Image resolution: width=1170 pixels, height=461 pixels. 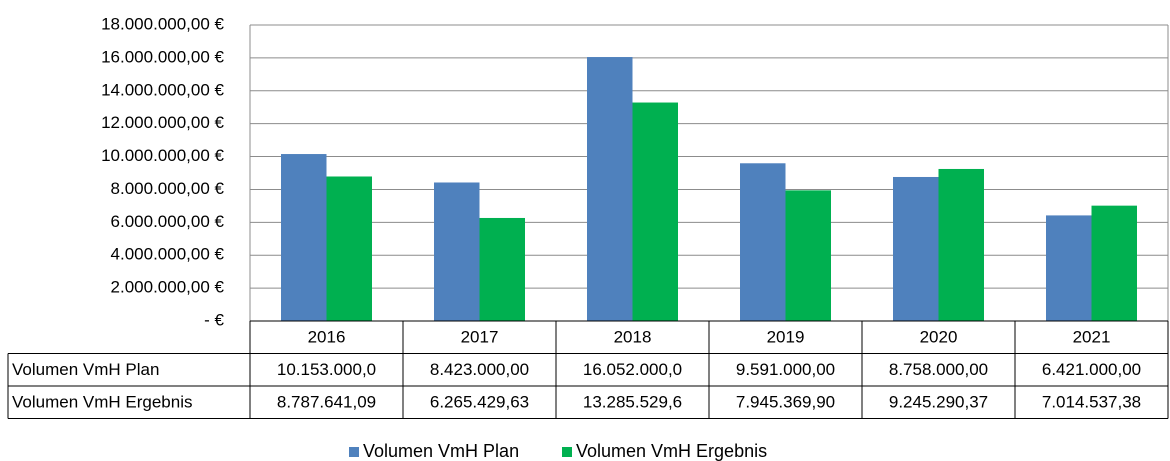 I want to click on table-row-label: Volumen VmH Plan, so click(x=85, y=369).